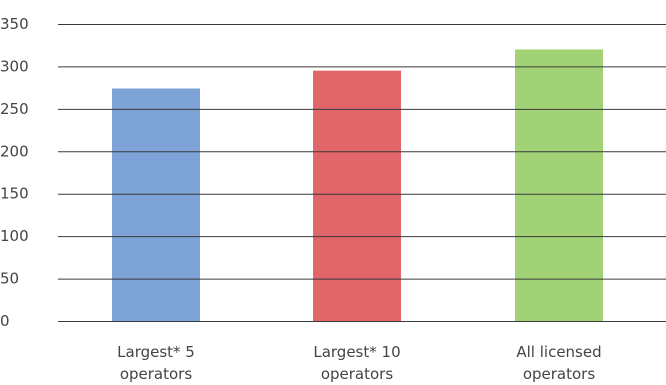  What do you see at coordinates (9, 279) in the screenshot?
I see `y-tick-label: 50` at bounding box center [9, 279].